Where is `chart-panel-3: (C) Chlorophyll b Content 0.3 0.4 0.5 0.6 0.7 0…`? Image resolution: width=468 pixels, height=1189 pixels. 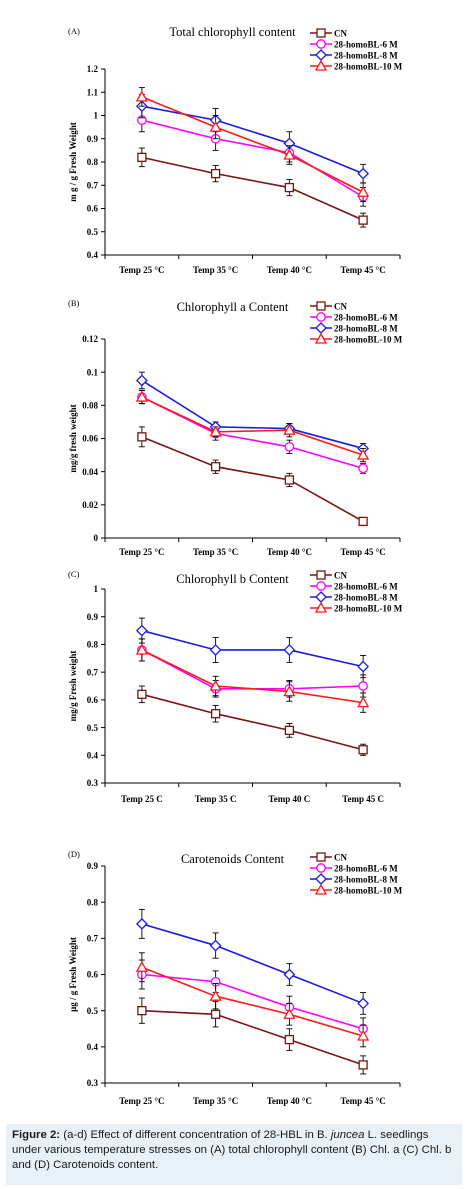 chart-panel-3: (C) Chlorophyll b Content 0.3 0.4 0.5 0.6 0.7 0… is located at coordinates (235, 686).